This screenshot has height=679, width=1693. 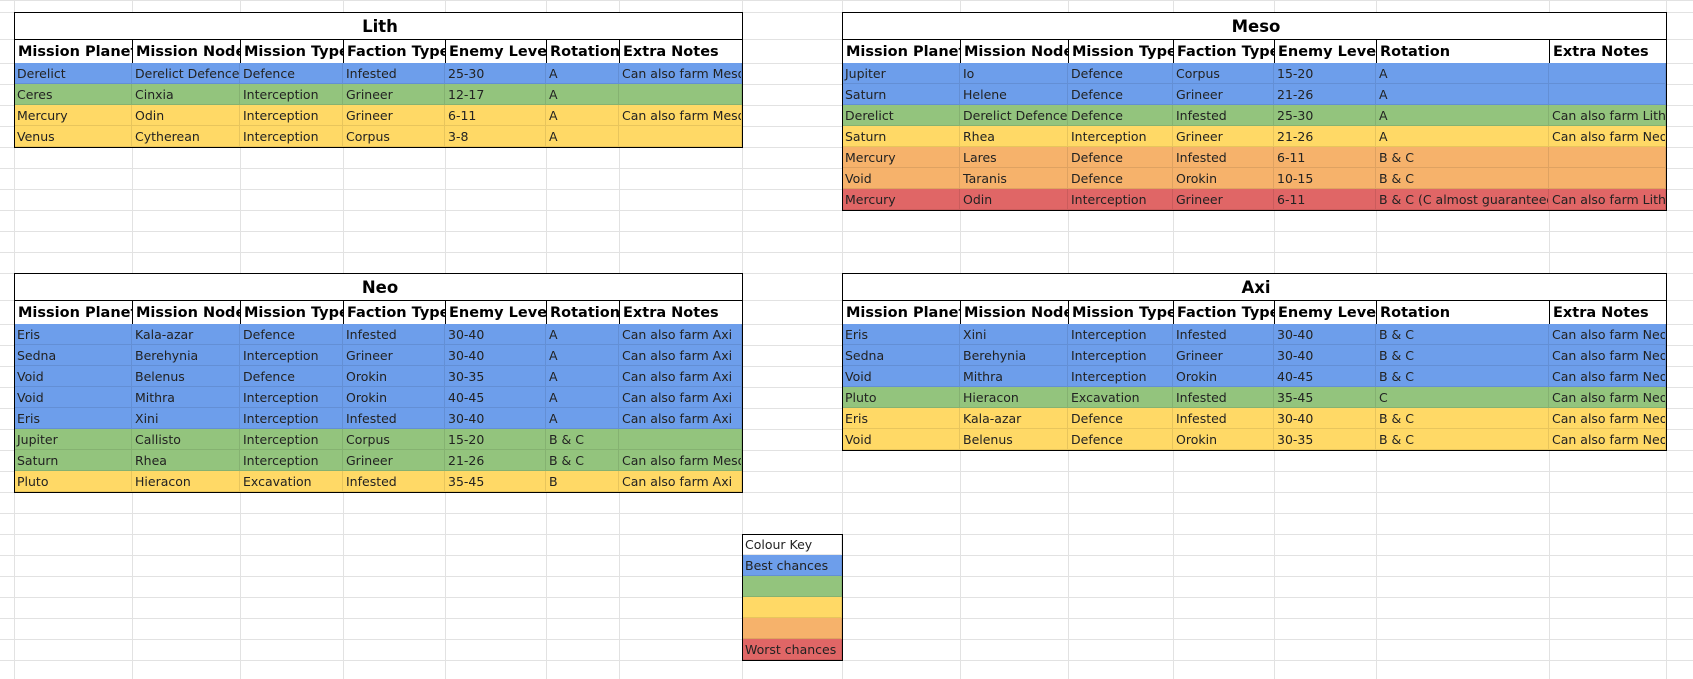 What do you see at coordinates (1014, 157) in the screenshot?
I see `table-cell: Lares` at bounding box center [1014, 157].